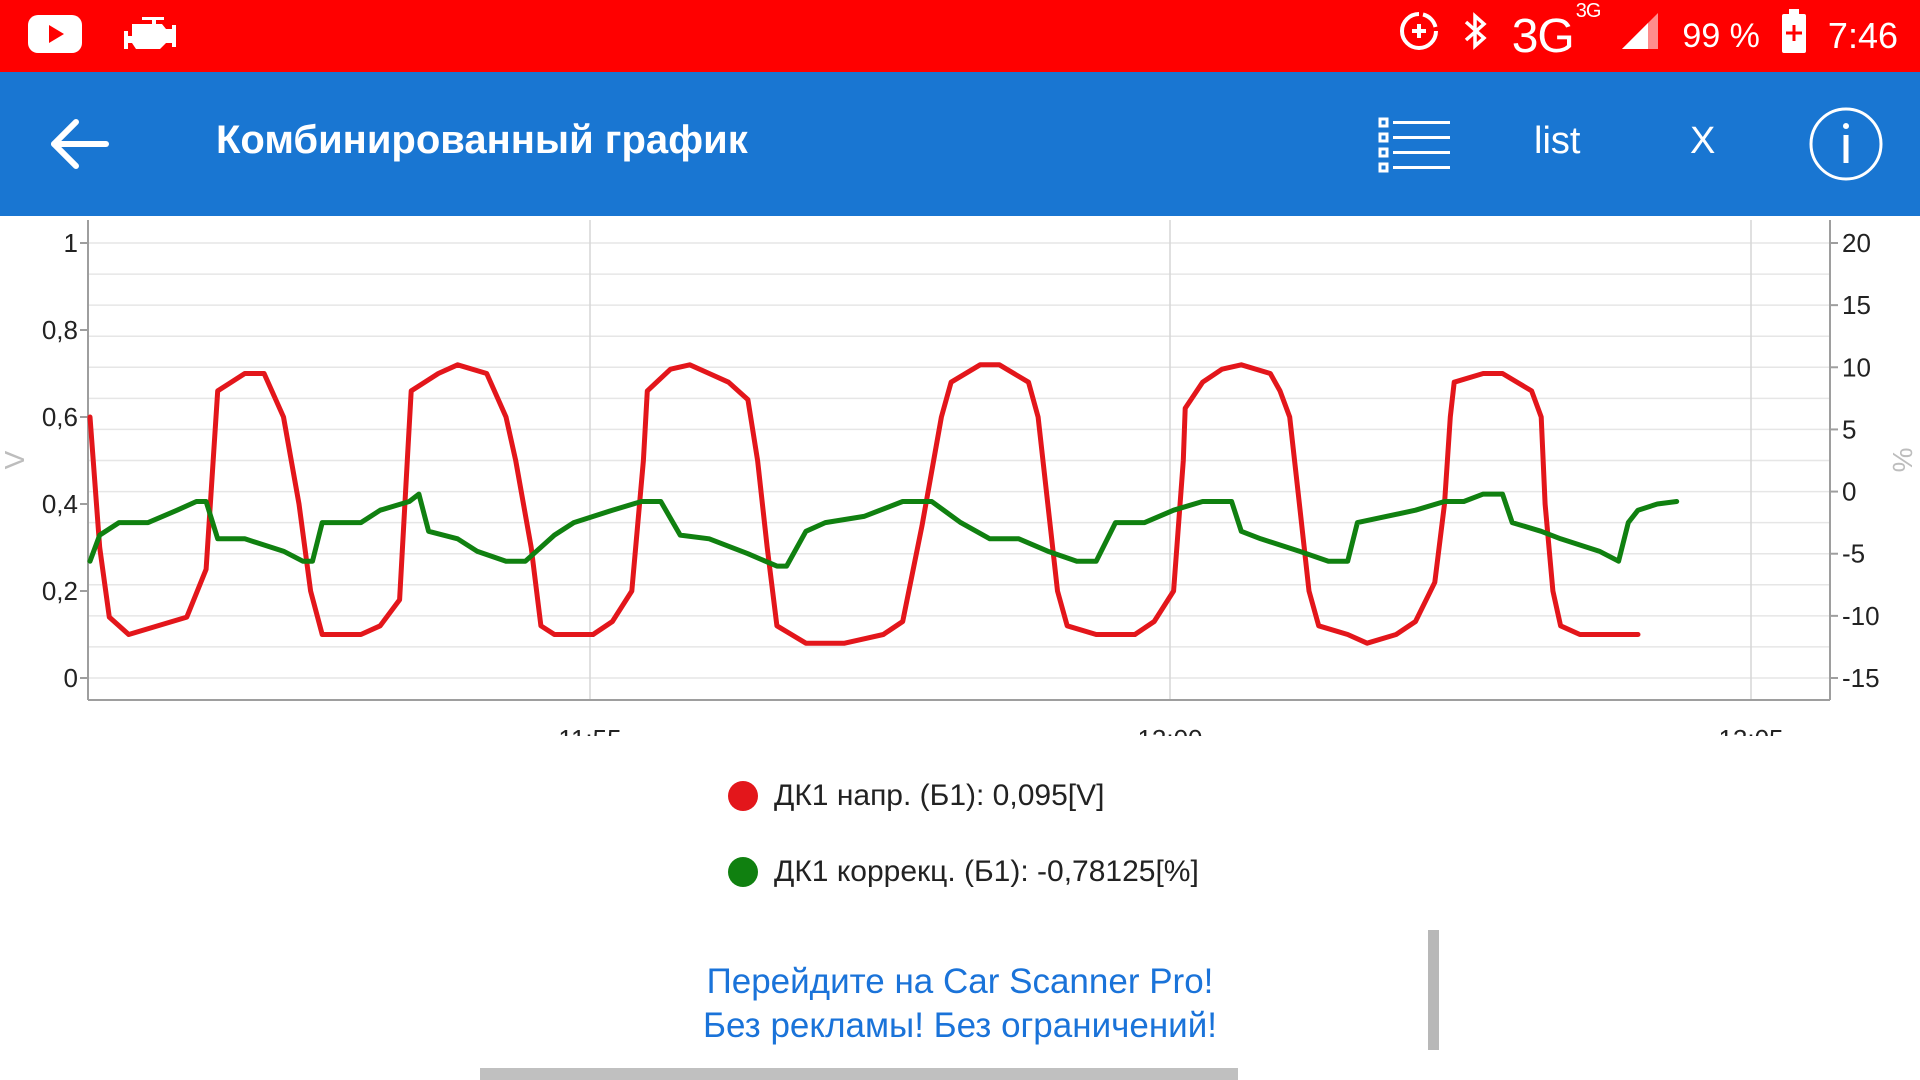  What do you see at coordinates (482, 140) in the screenshot?
I see `page-title: Комбинированный график` at bounding box center [482, 140].